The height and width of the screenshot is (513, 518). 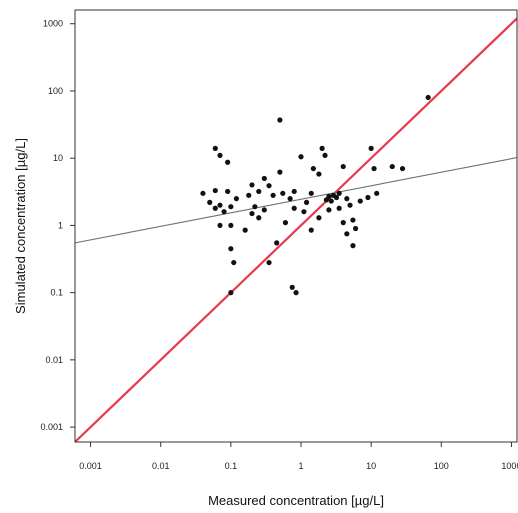 What do you see at coordinates (509, 466) in the screenshot?
I see `x-tick-label: 1000` at bounding box center [509, 466].